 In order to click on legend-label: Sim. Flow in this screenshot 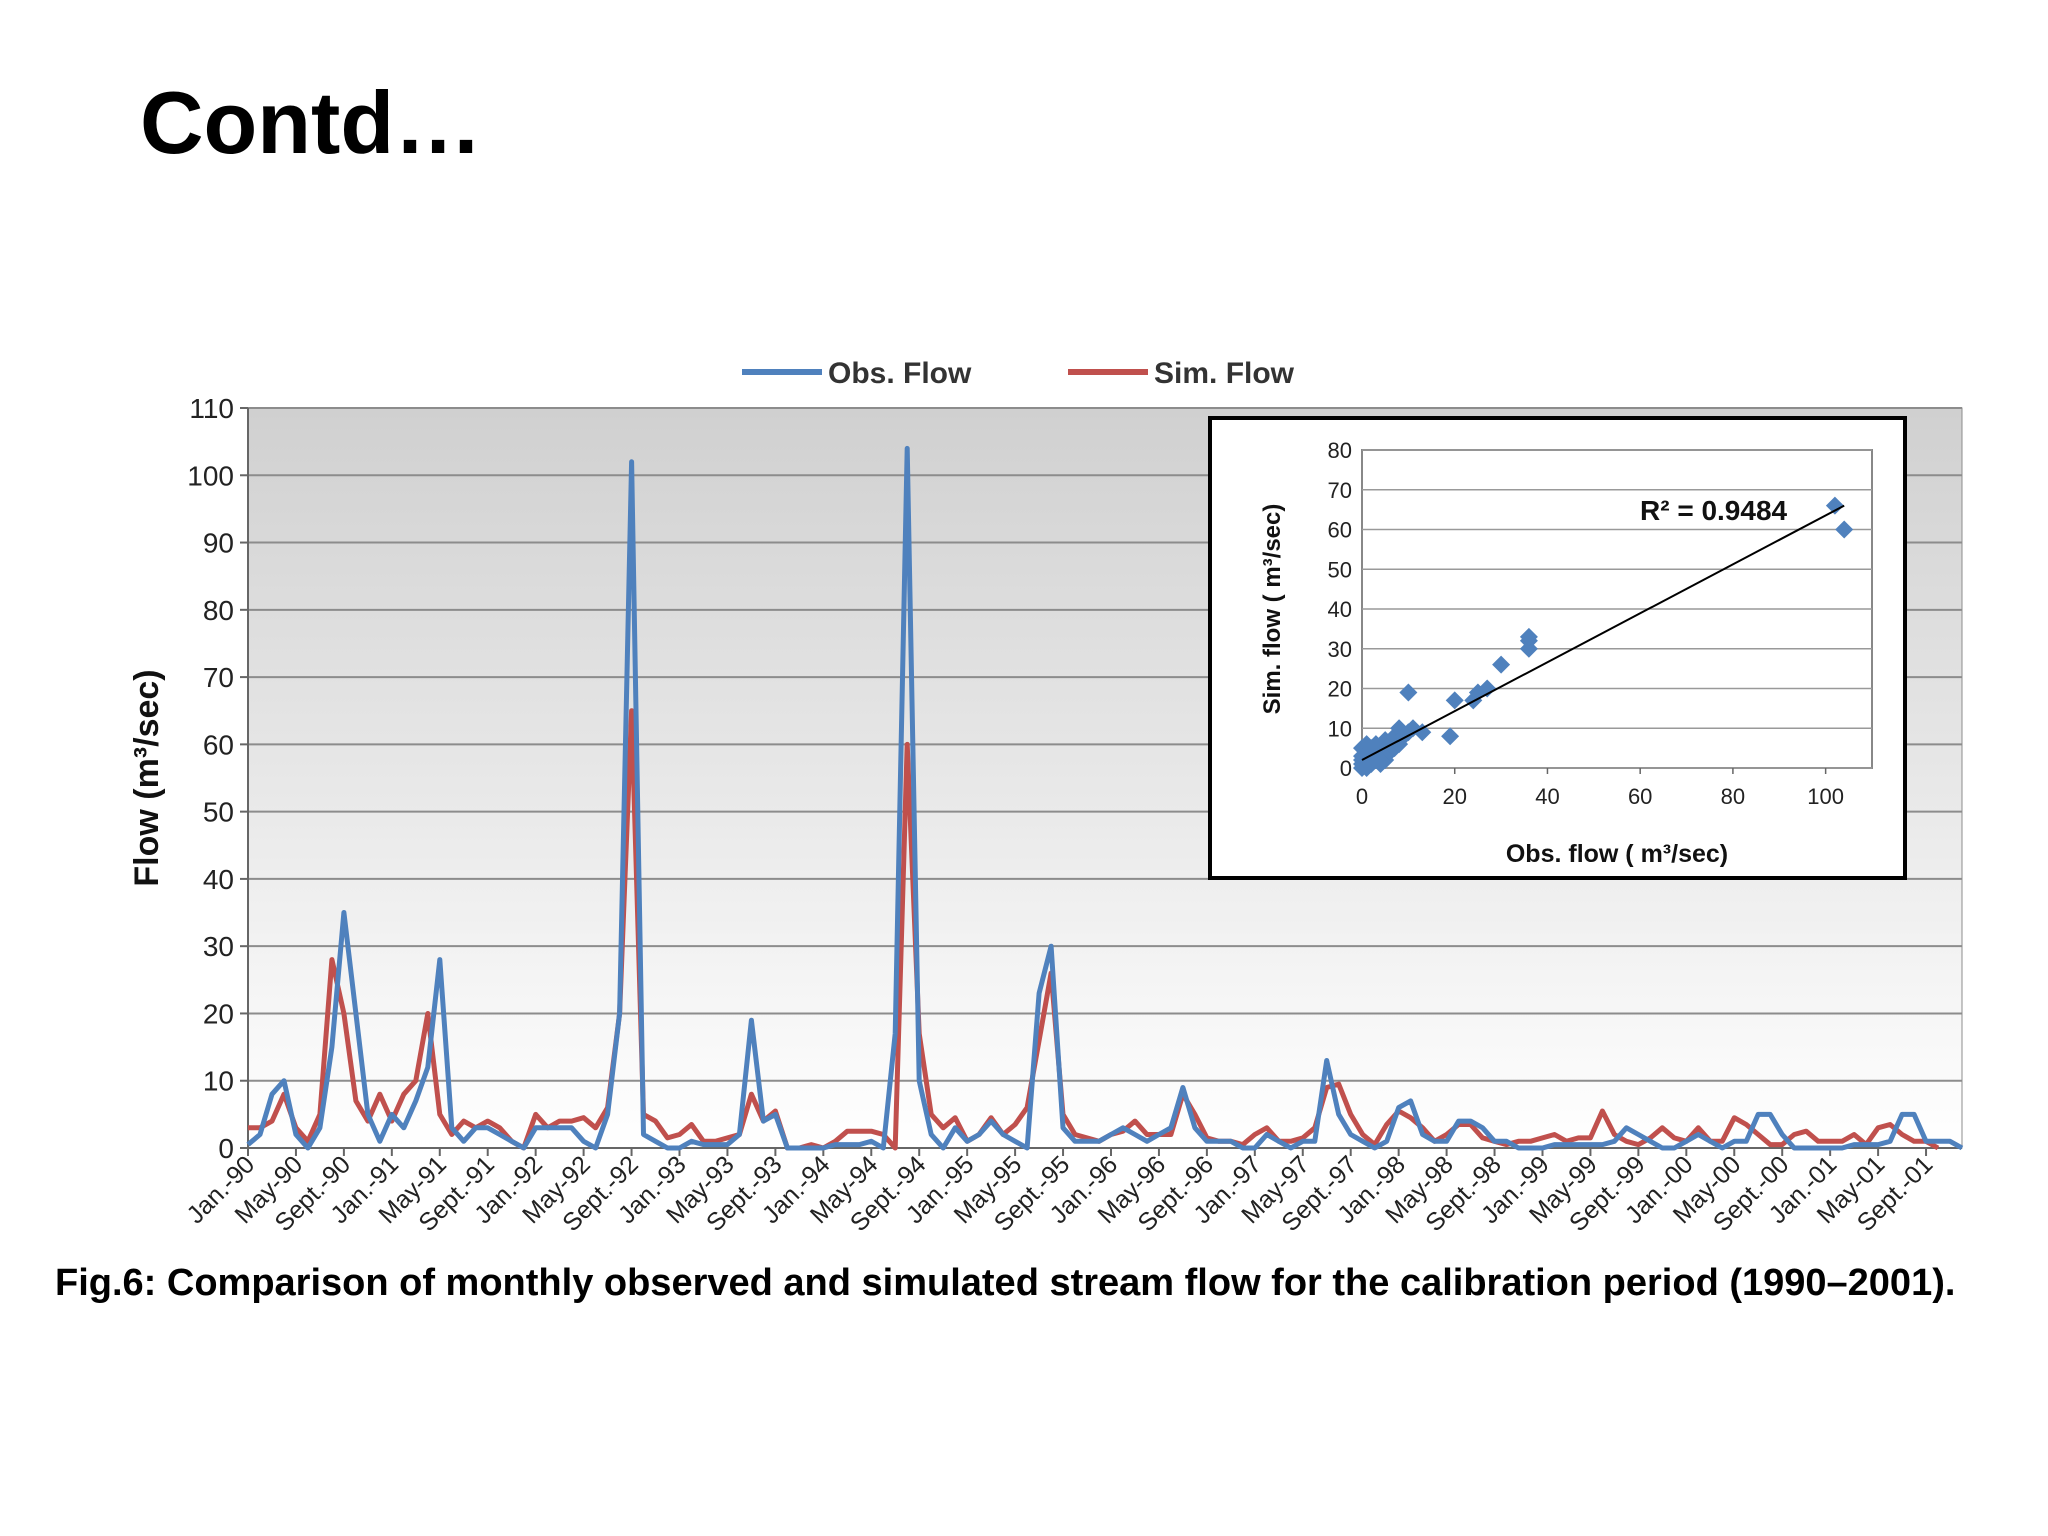, I will do `click(1224, 373)`.